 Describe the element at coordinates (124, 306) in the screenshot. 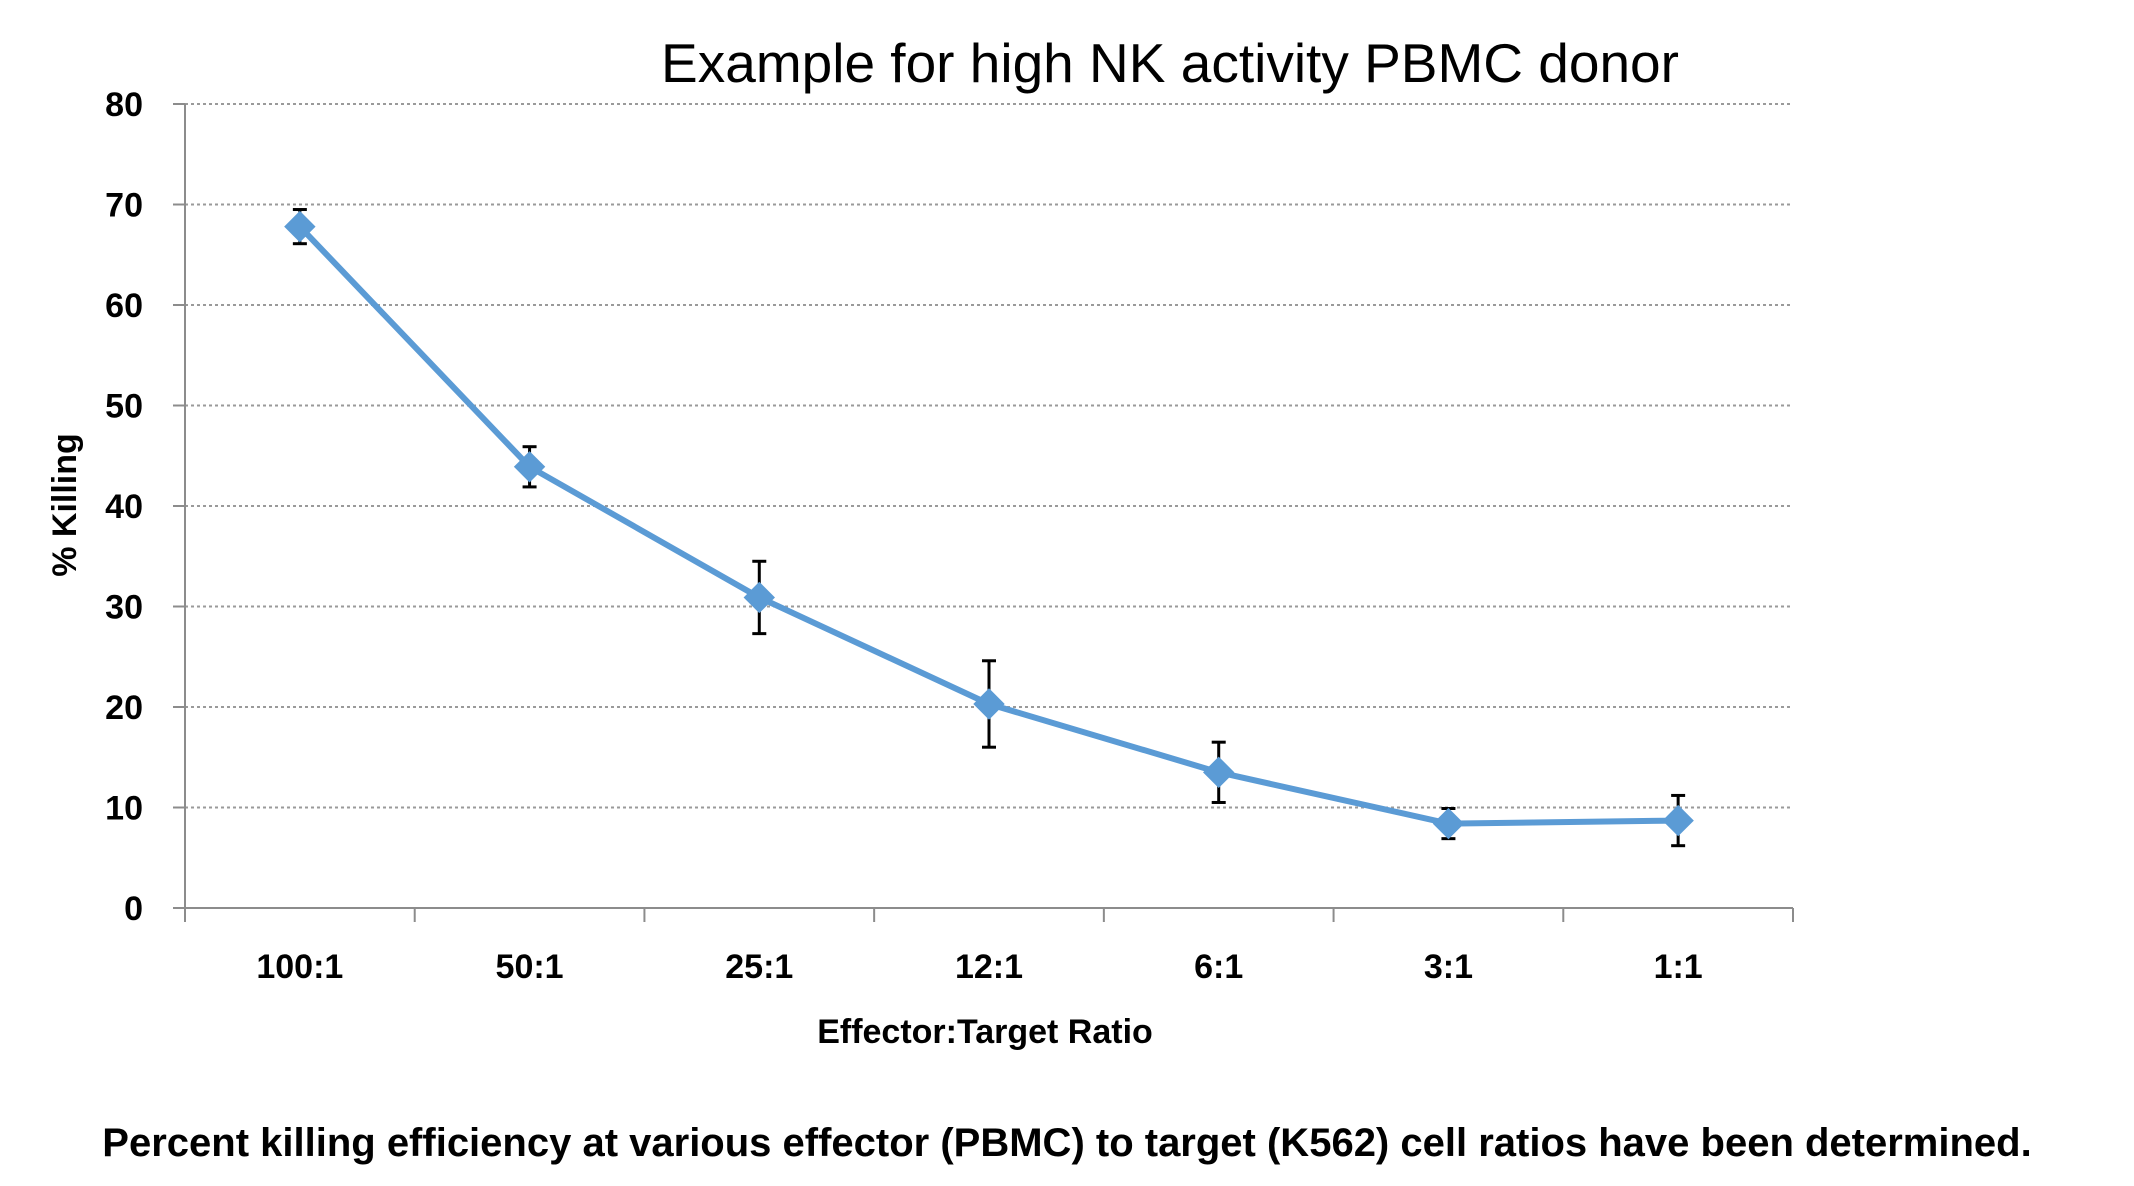

I see `y-tick-label: 60` at that location.